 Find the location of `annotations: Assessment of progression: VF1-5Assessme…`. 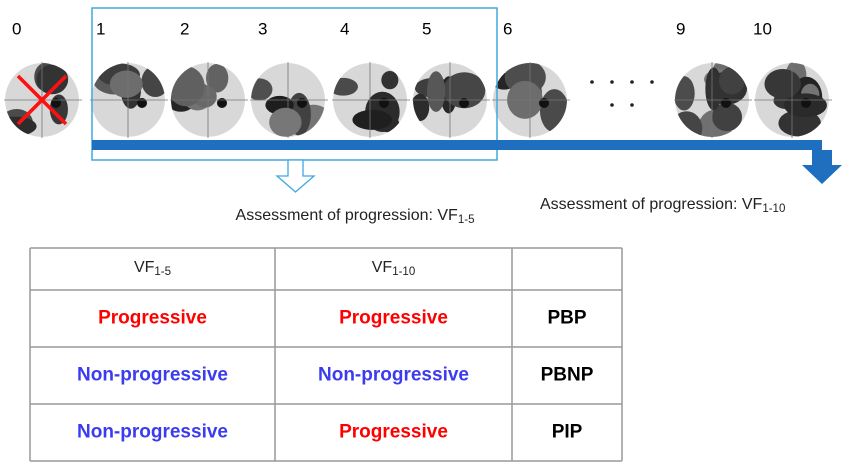

annotations: Assessment of progression: VF1-5Assessme… is located at coordinates (511, 211).